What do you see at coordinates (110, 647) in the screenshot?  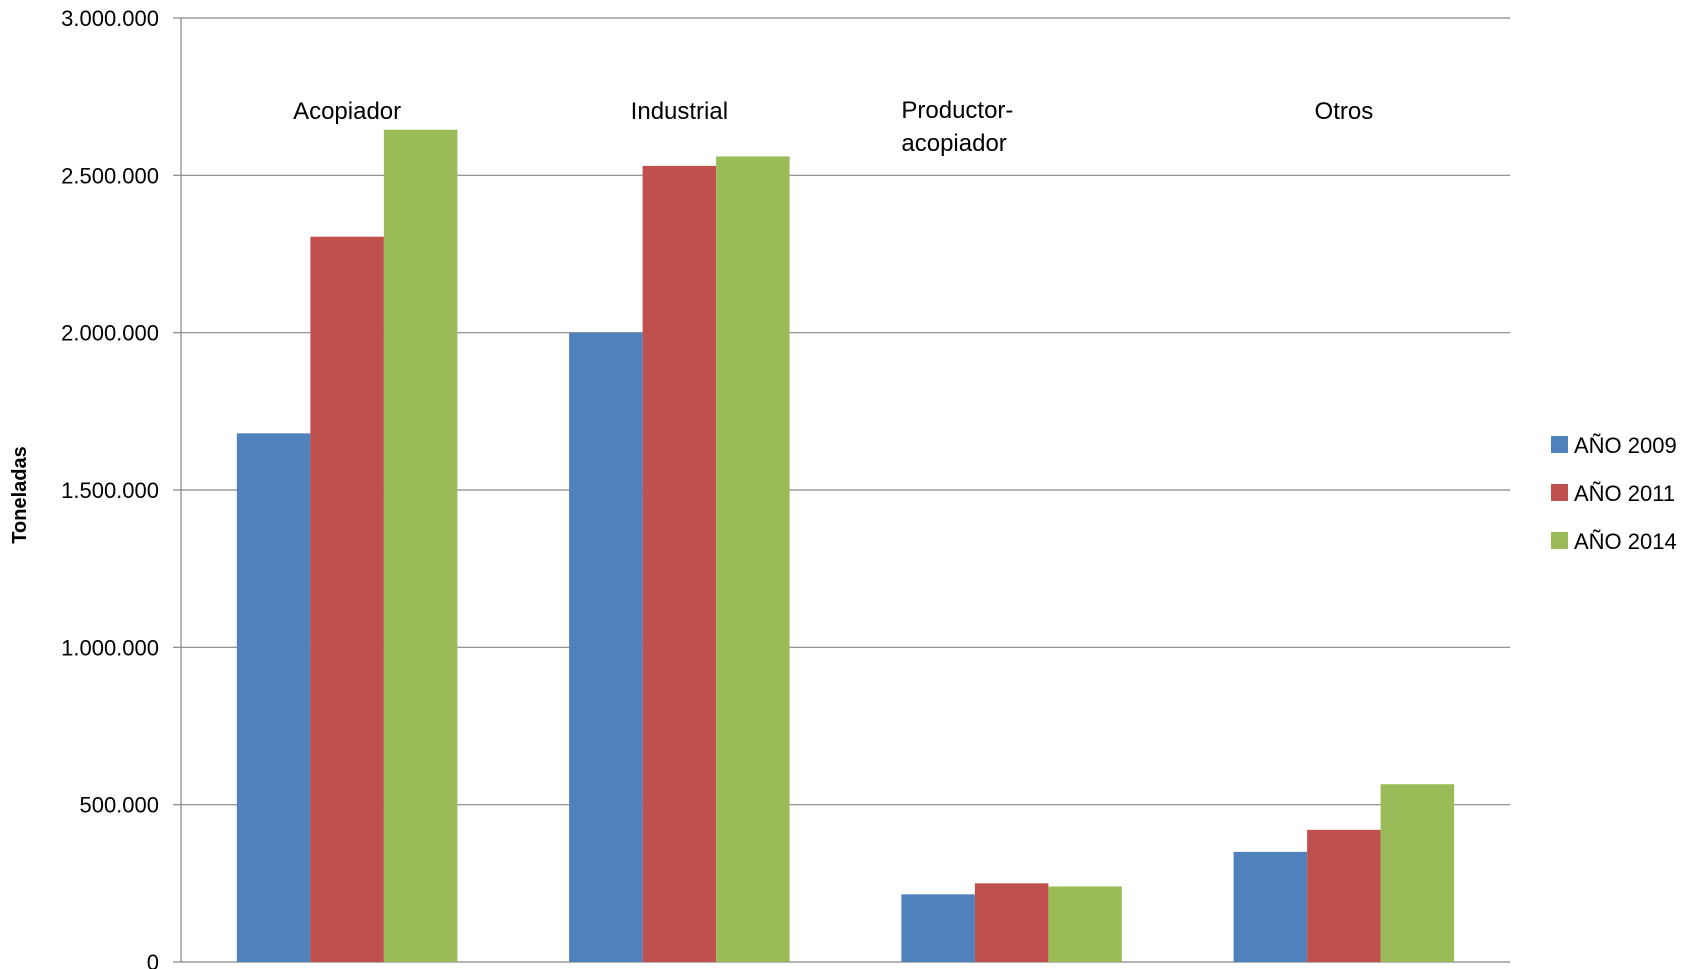 I see `y-tick-label: 1.000.000` at bounding box center [110, 647].